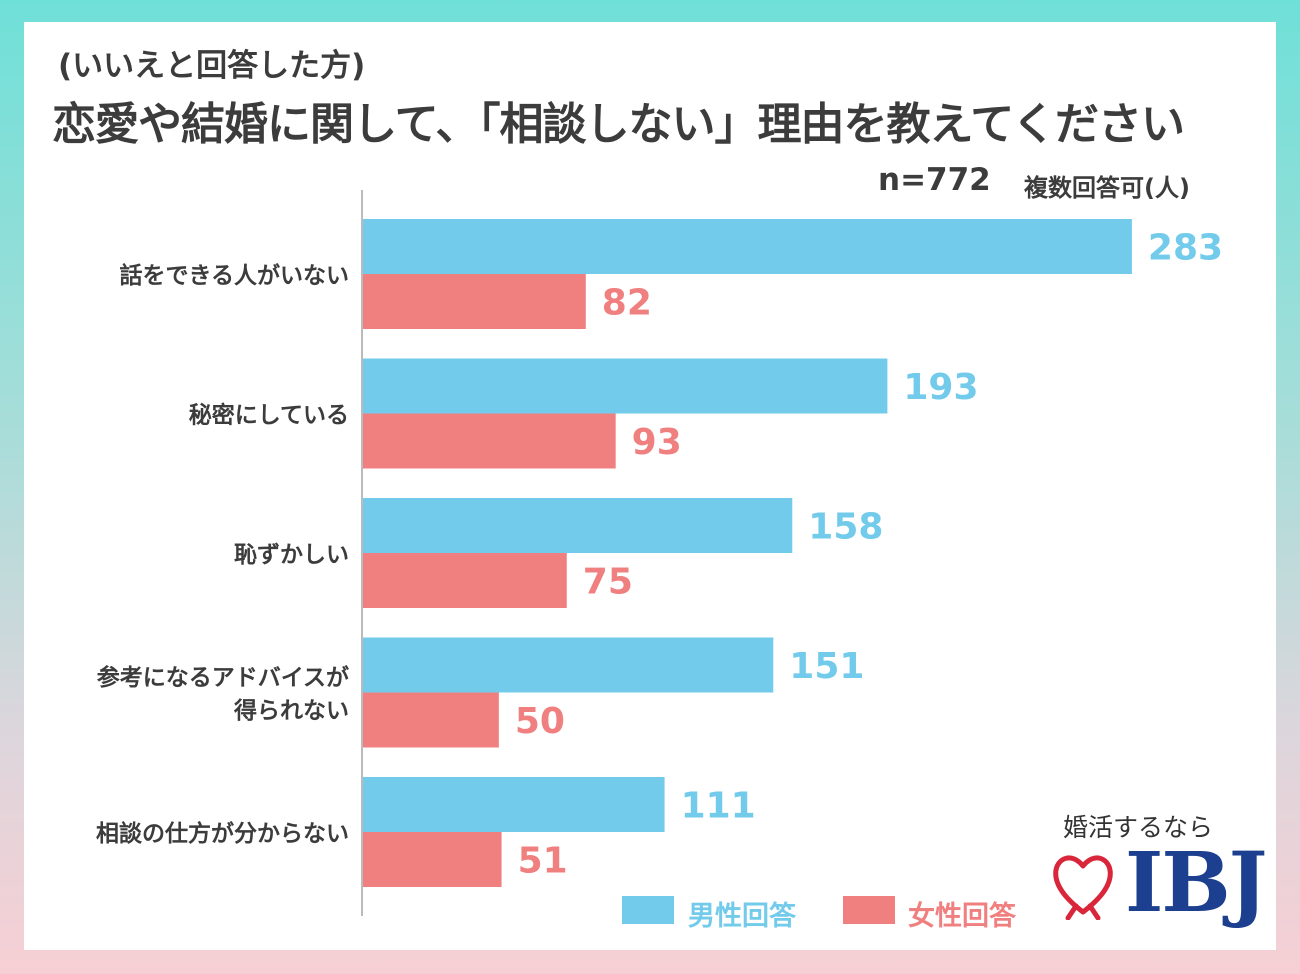 This screenshot has width=1300, height=974. I want to click on legend-male-swatch, so click(648, 910).